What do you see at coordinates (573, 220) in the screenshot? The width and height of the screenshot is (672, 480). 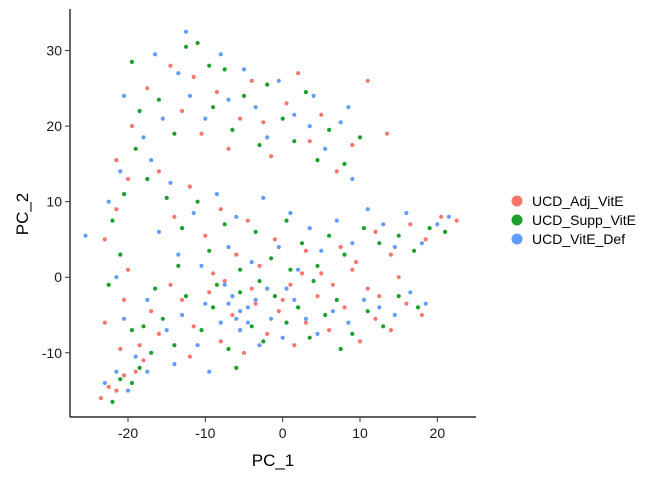 I see `legend: UCD_Adj_VitE UCD_Supp_VitE UCD_VitE_Def` at bounding box center [573, 220].